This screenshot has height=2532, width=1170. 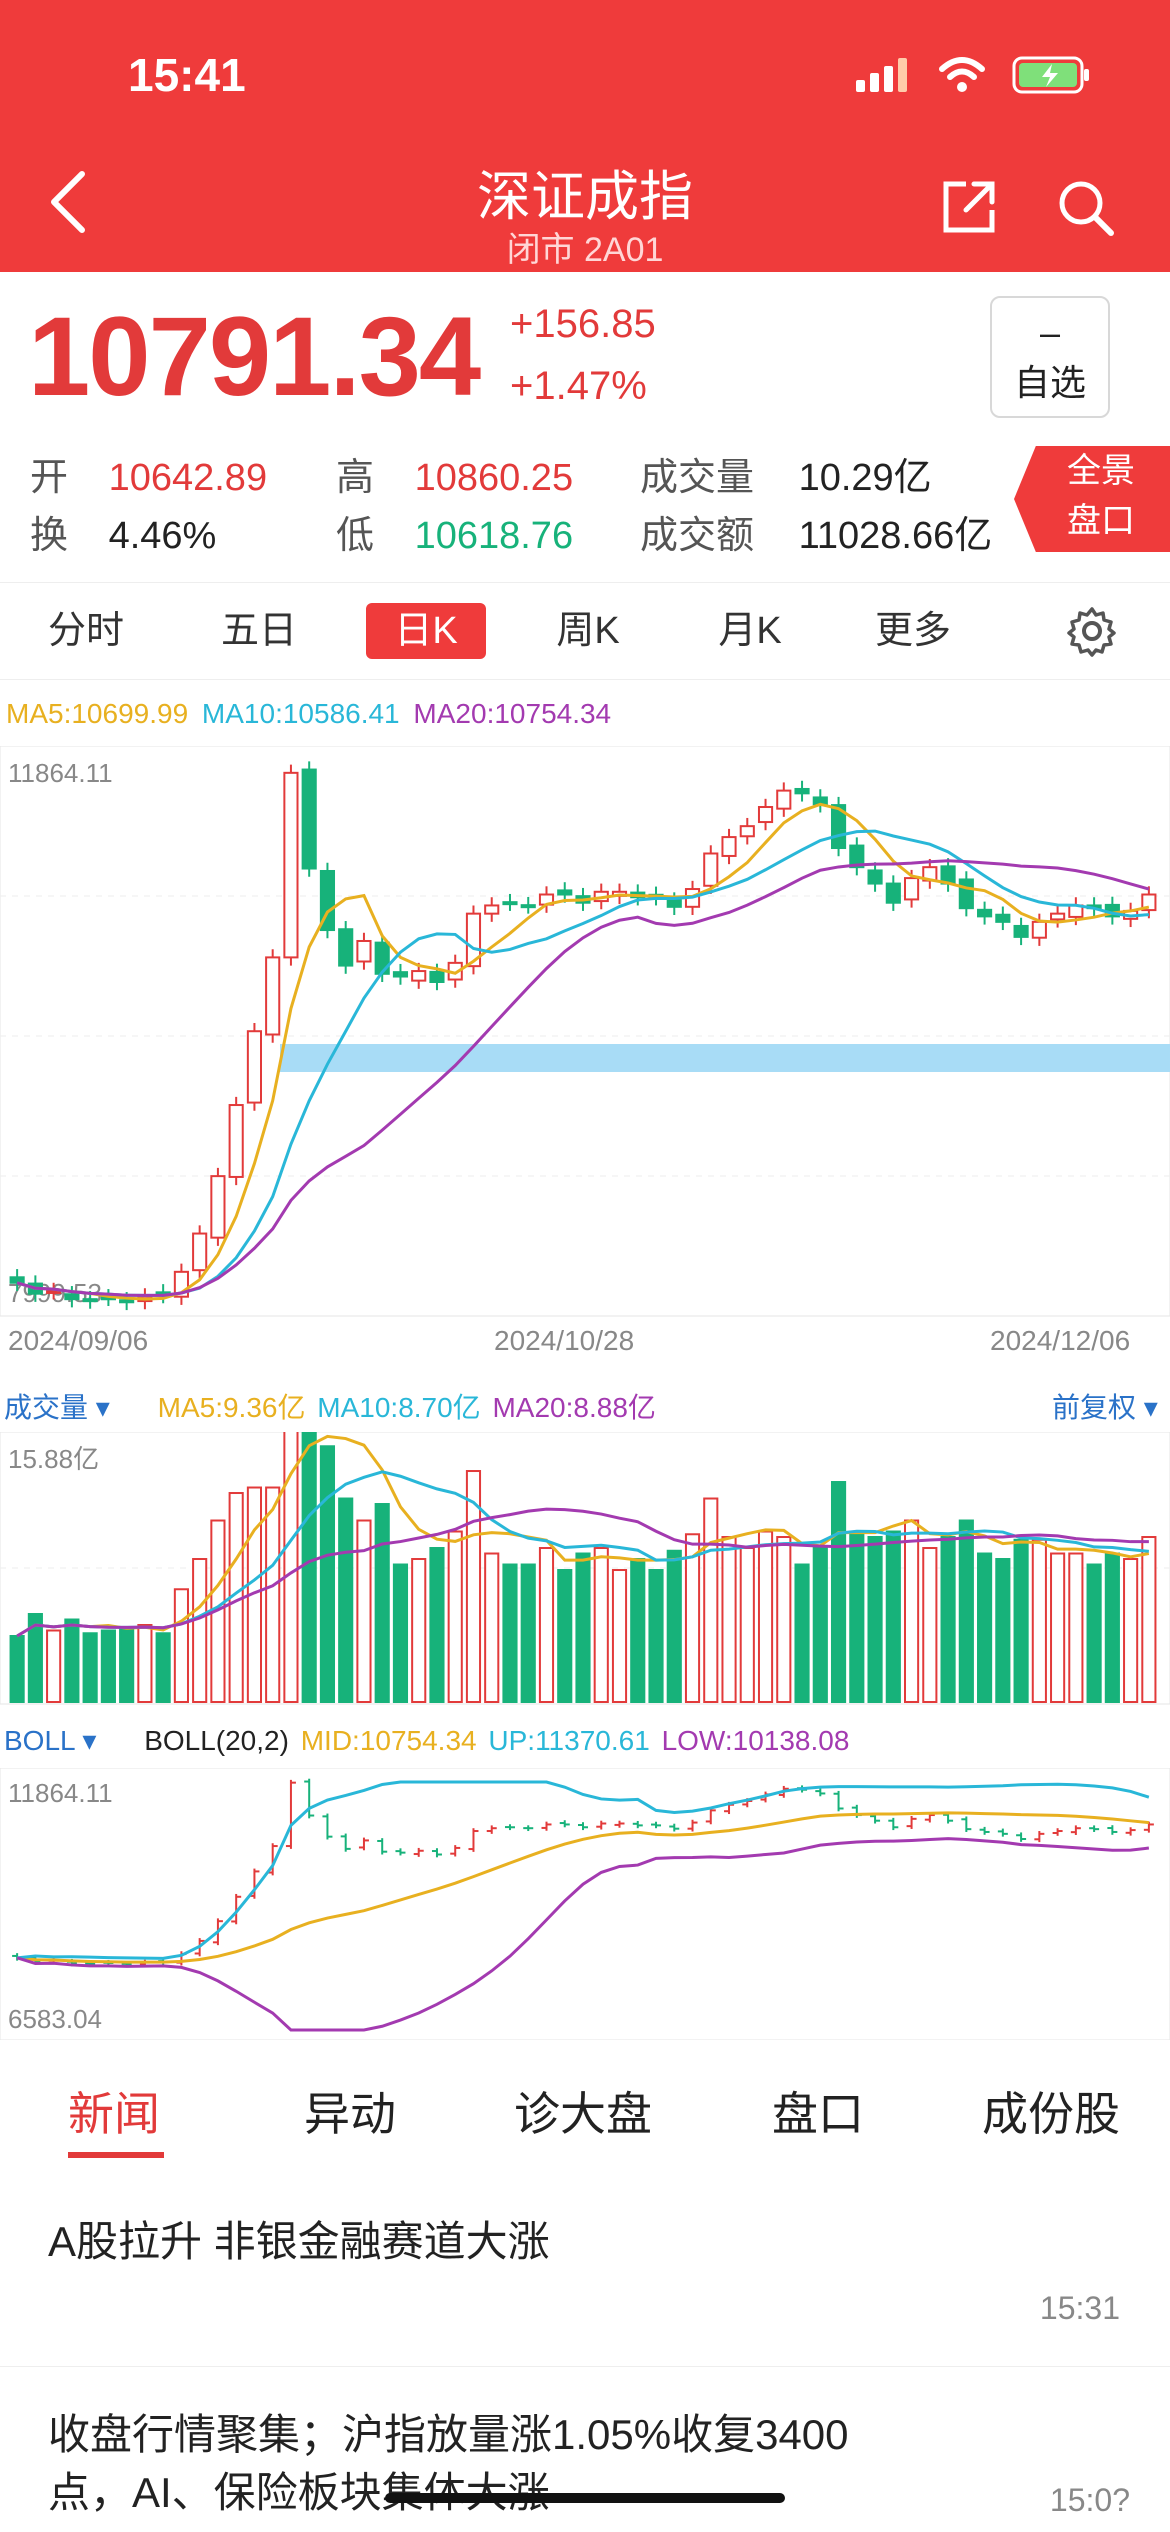 I want to click on search-icon, so click(x=1086, y=208).